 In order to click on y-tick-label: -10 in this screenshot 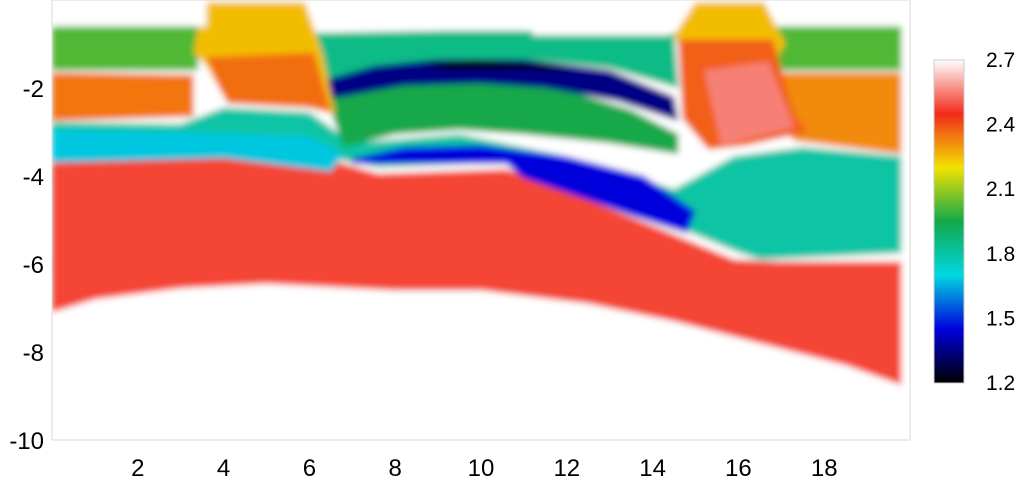, I will do `click(26, 441)`.